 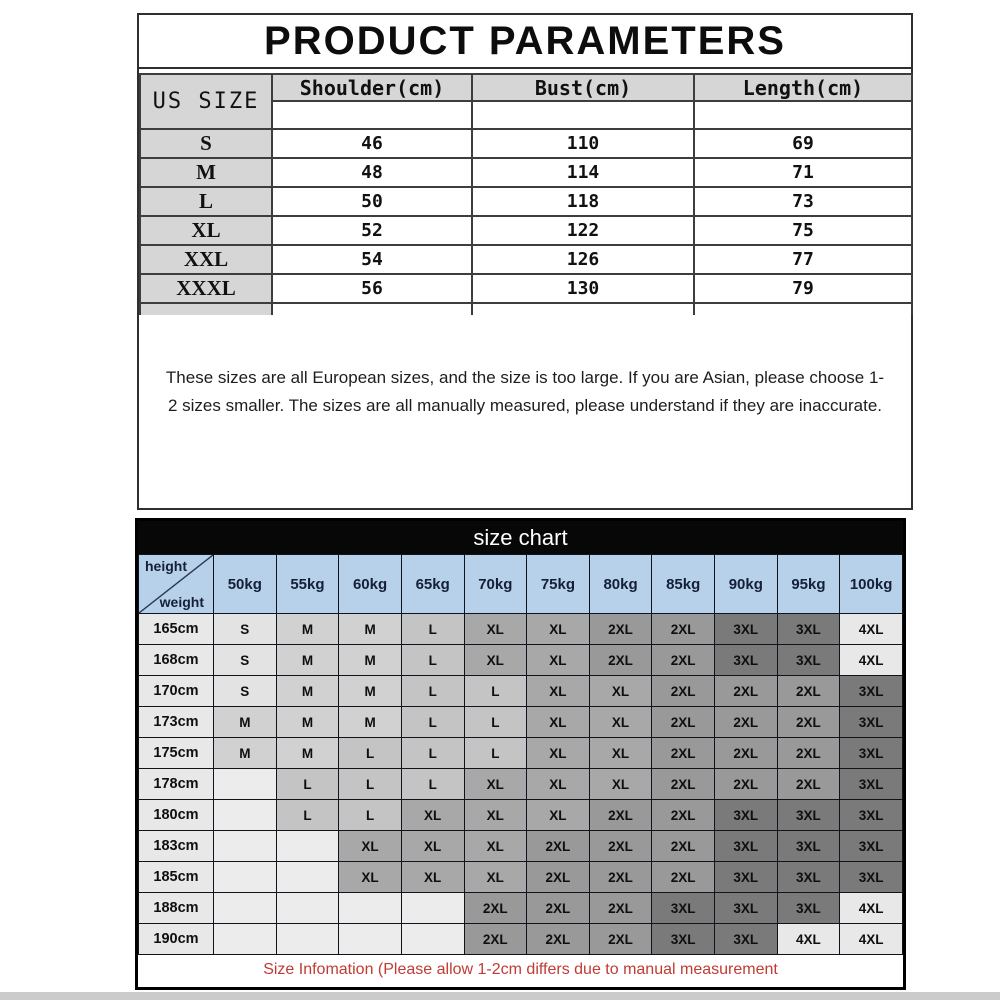 I want to click on weight-column-header: 55kg, so click(x=307, y=584).